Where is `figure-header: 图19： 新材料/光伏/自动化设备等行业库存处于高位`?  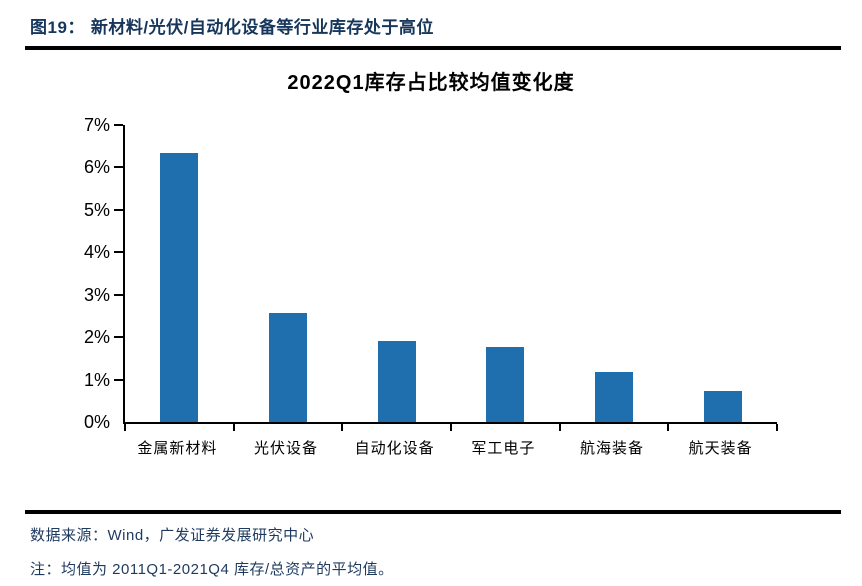
figure-header: 图19： 新材料/光伏/自动化设备等行业库存处于高位 is located at coordinates (232, 25).